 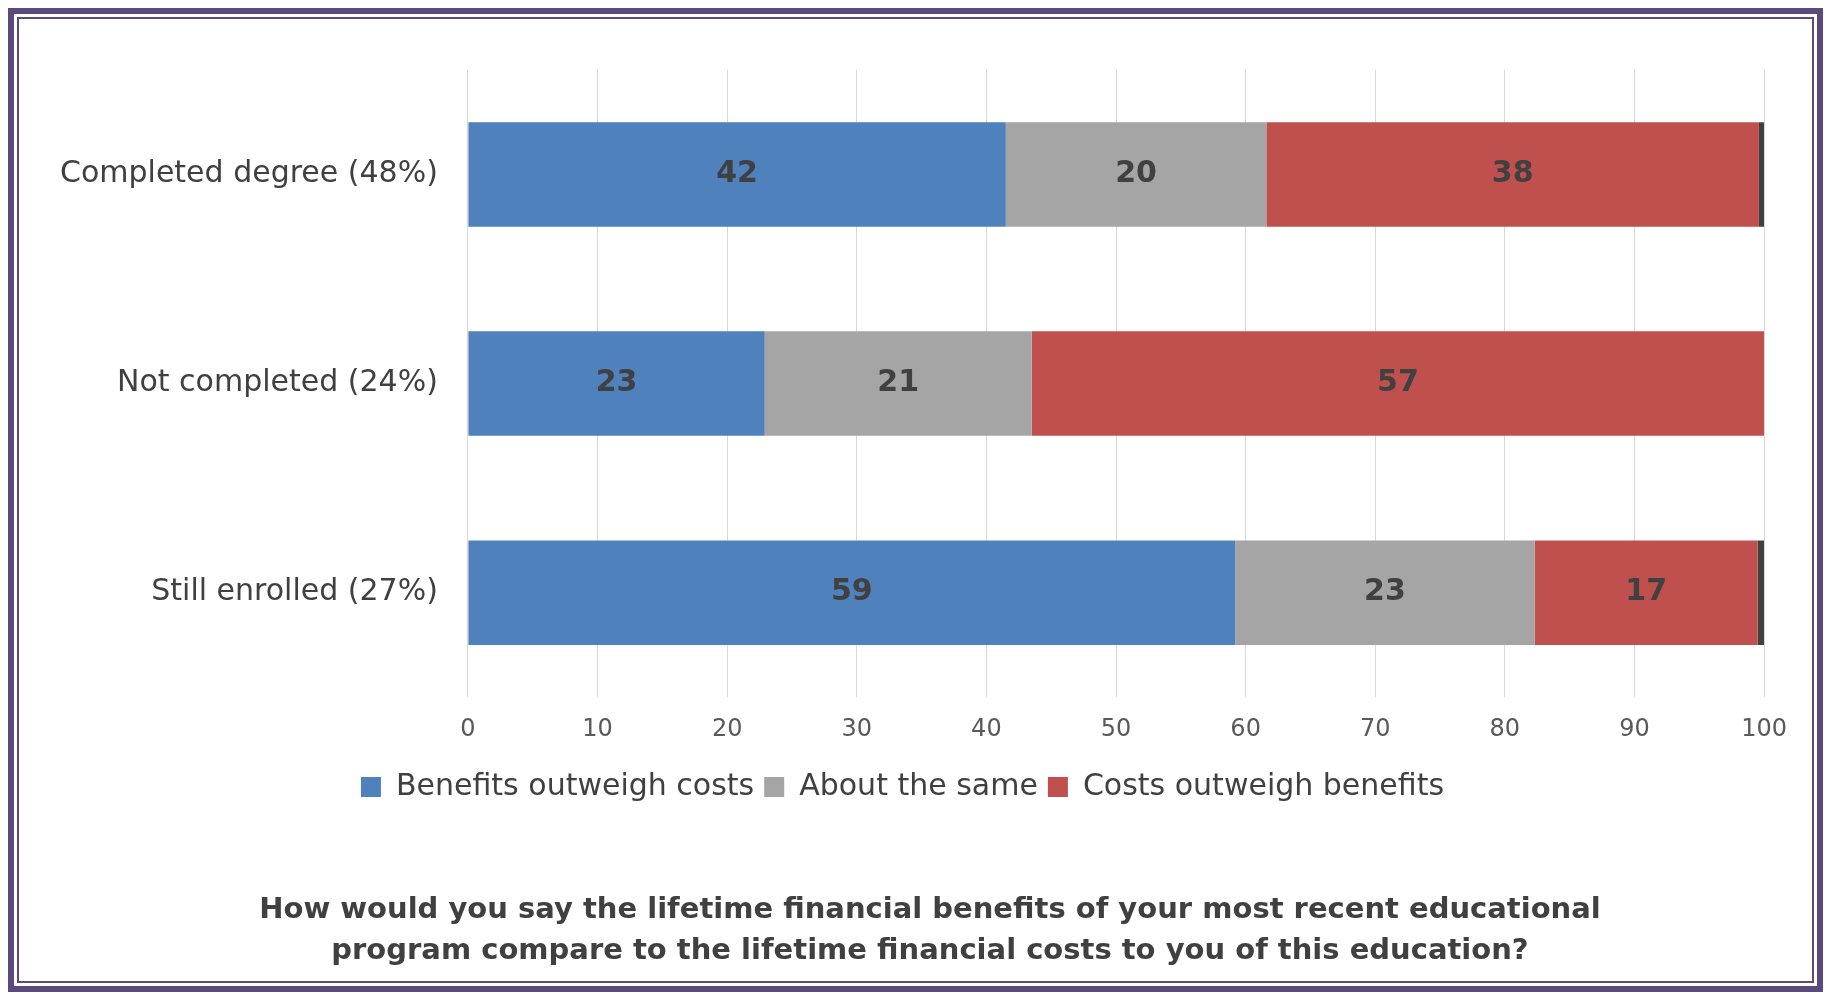 I want to click on x-tick-label: 70, so click(x=1375, y=727).